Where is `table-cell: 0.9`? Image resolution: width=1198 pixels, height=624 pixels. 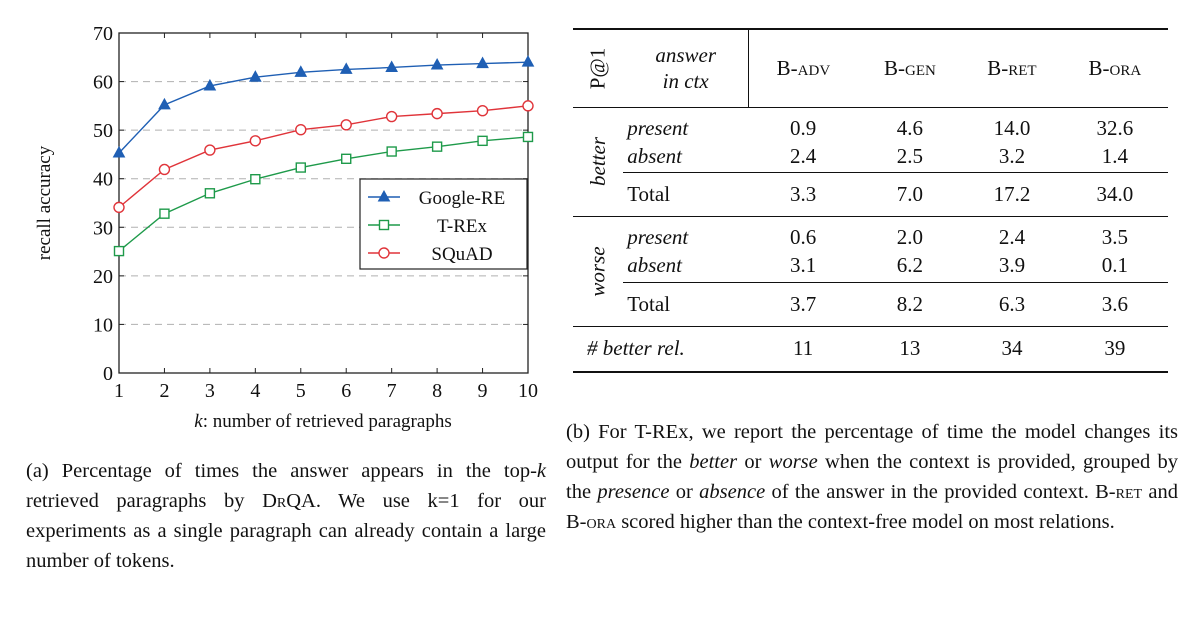
table-cell: 0.9 is located at coordinates (803, 127).